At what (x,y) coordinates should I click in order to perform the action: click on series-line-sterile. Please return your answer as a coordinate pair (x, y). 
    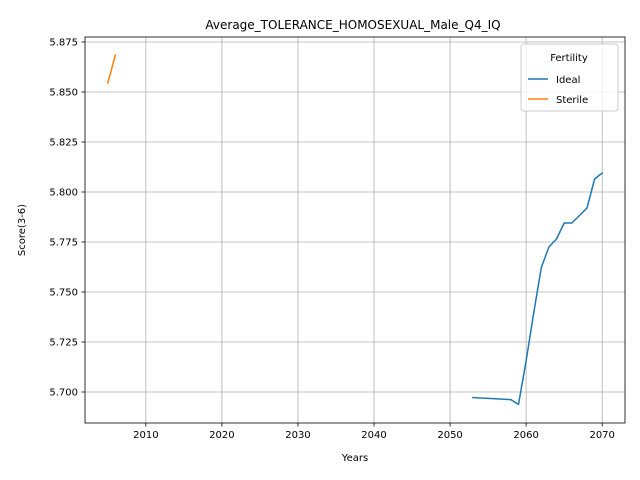
    Looking at the image, I should click on (111, 69).